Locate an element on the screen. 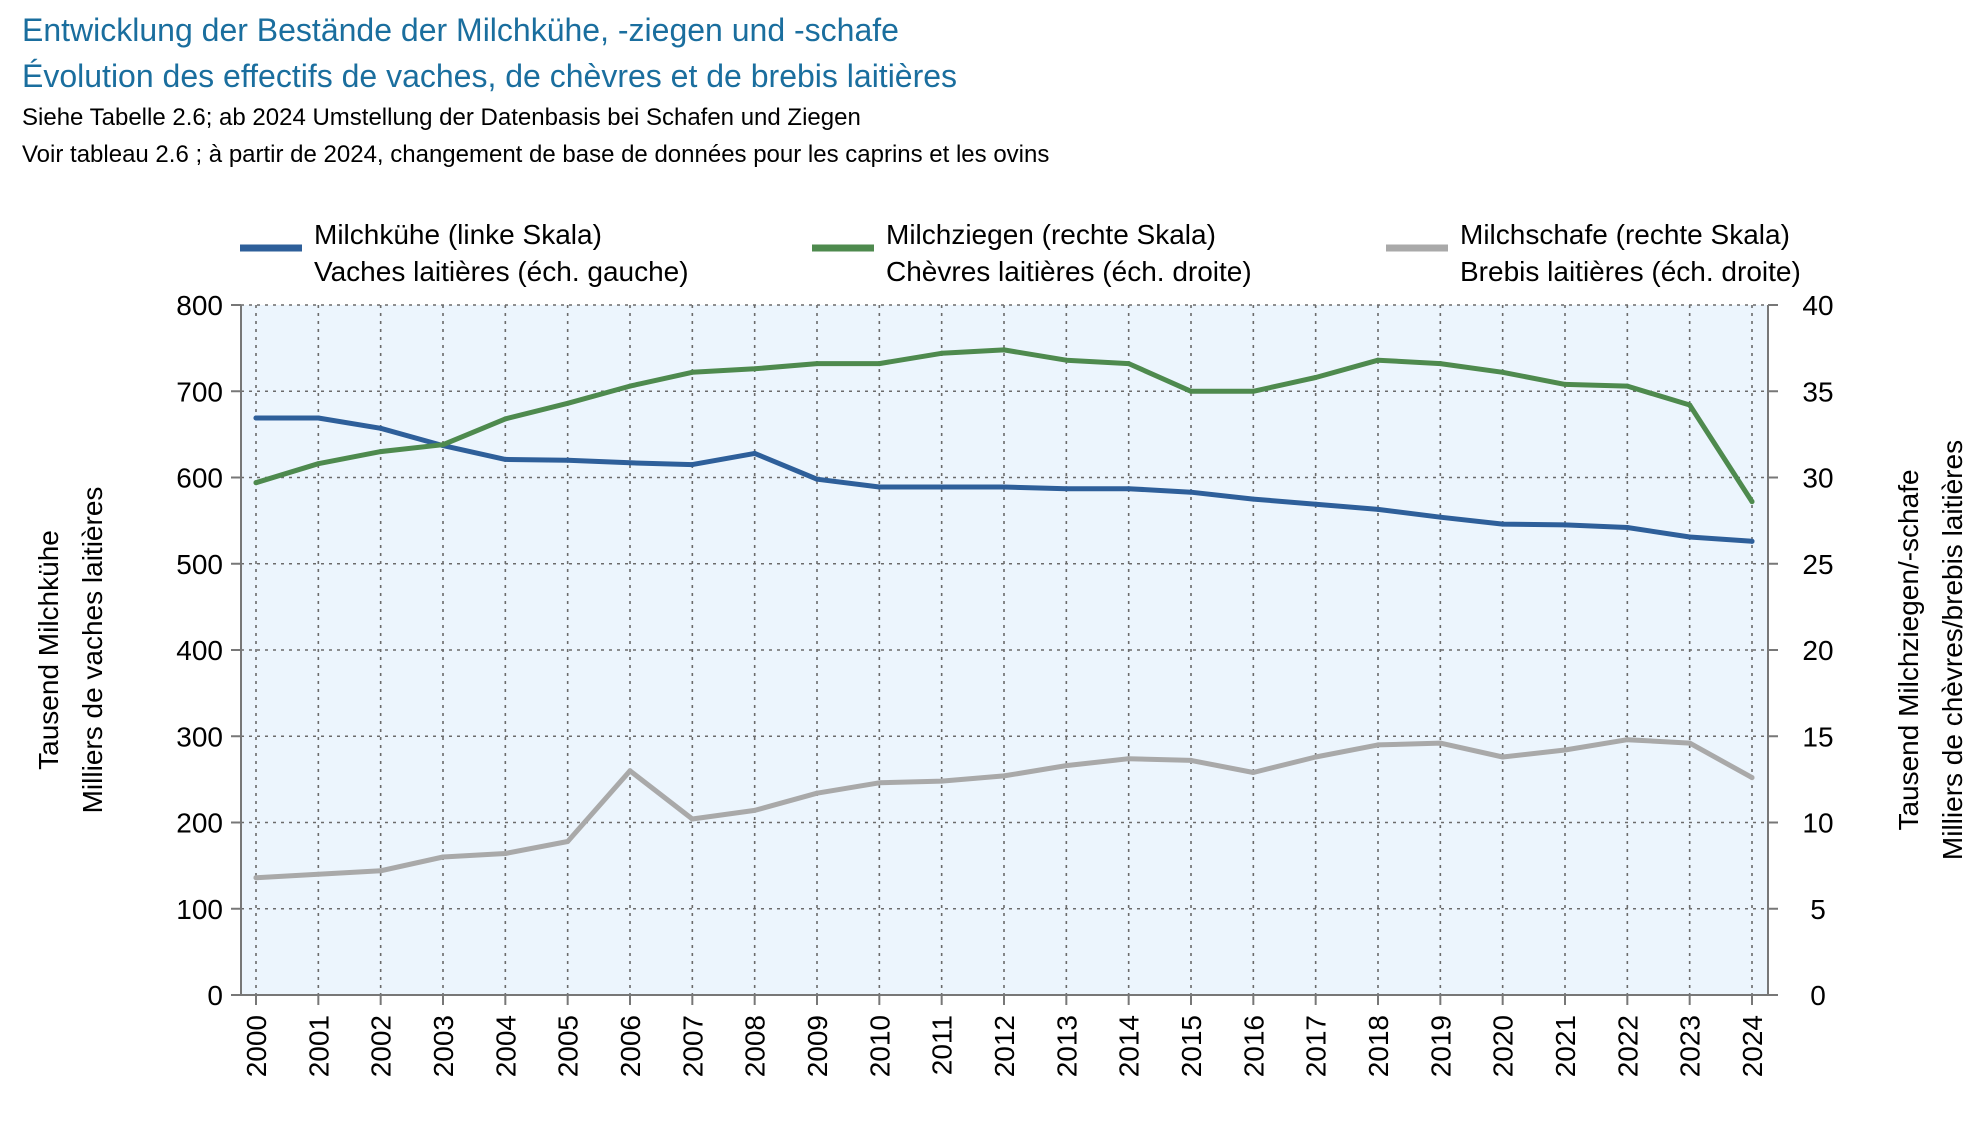  x-tick-label: 2008 is located at coordinates (755, 1046).